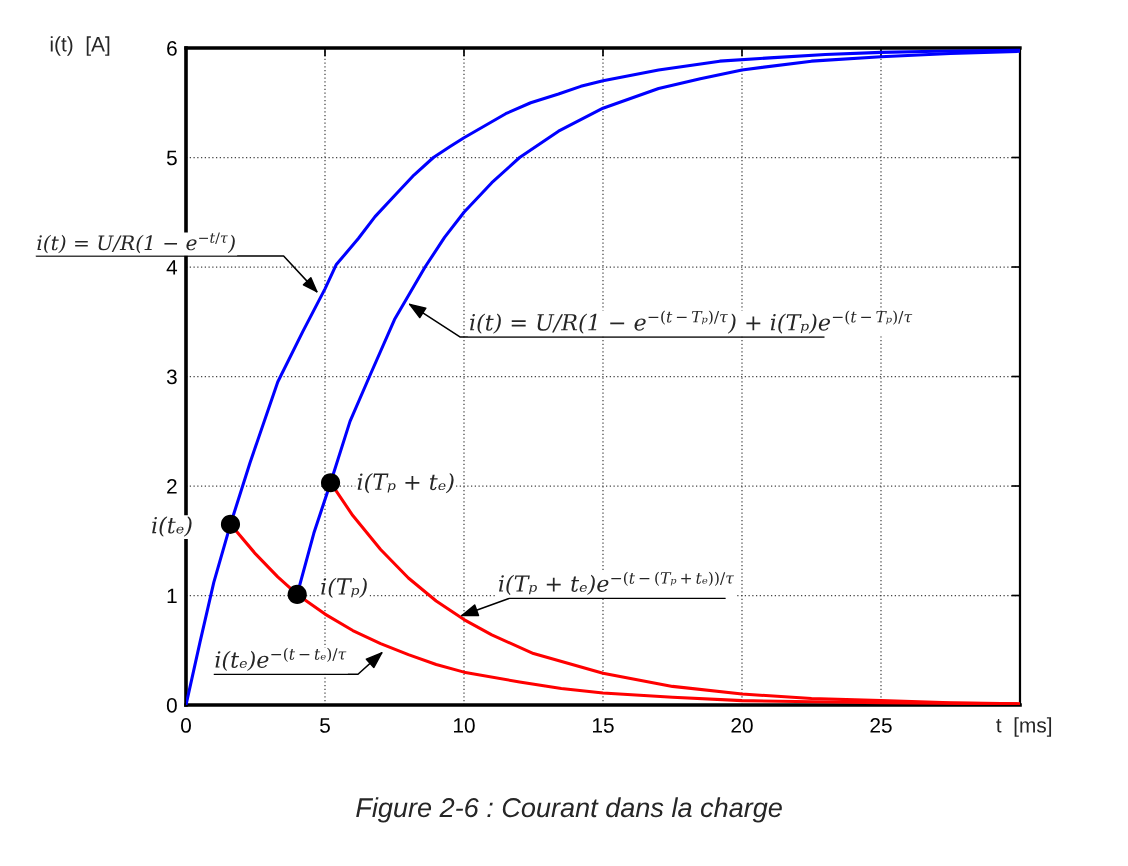 The width and height of the screenshot is (1128, 866). What do you see at coordinates (186, 725) in the screenshot?
I see `x-tick-label: 0` at bounding box center [186, 725].